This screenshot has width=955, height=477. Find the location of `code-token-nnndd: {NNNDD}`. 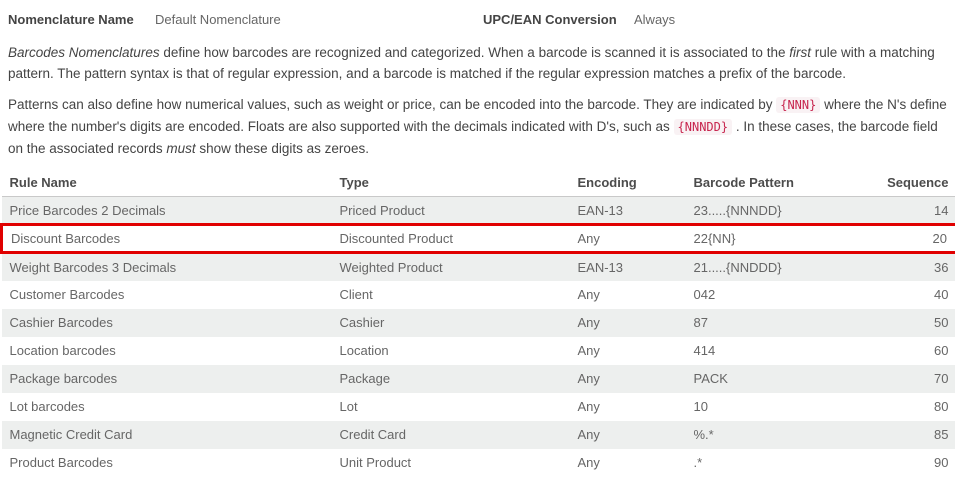

code-token-nnndd: {NNNDD} is located at coordinates (703, 127).